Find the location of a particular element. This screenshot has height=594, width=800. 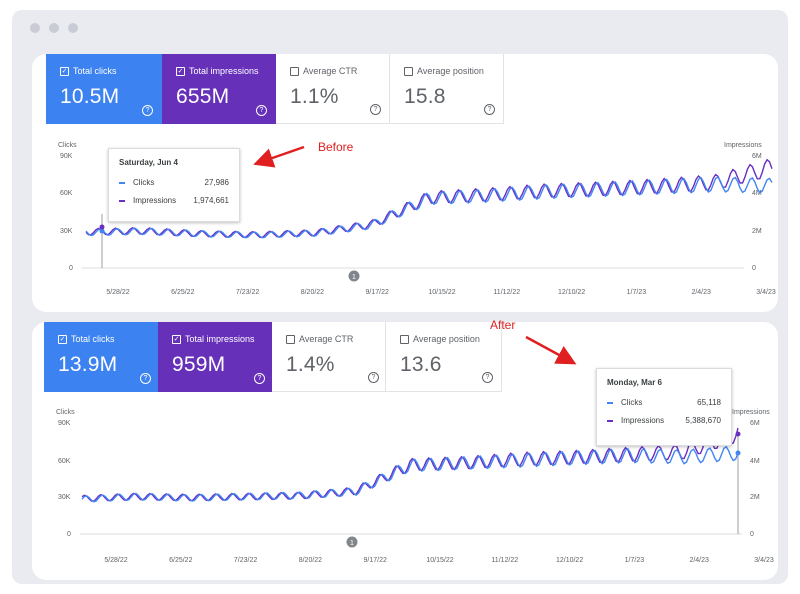

total-impressions-card: ✓ Total impressions 959M ? is located at coordinates (215, 357).